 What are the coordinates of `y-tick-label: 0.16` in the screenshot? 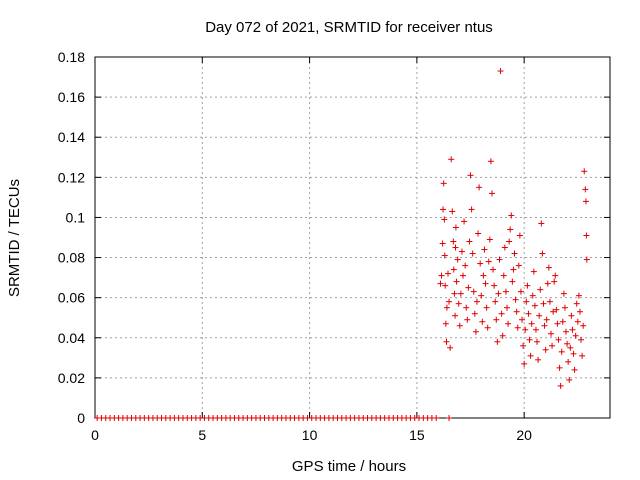 It's located at (71, 97).